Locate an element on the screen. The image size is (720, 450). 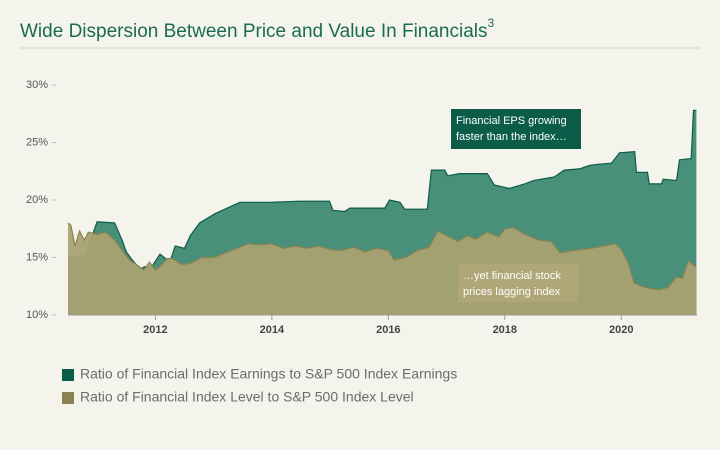
y-tick-label: 30% is located at coordinates (37, 85).